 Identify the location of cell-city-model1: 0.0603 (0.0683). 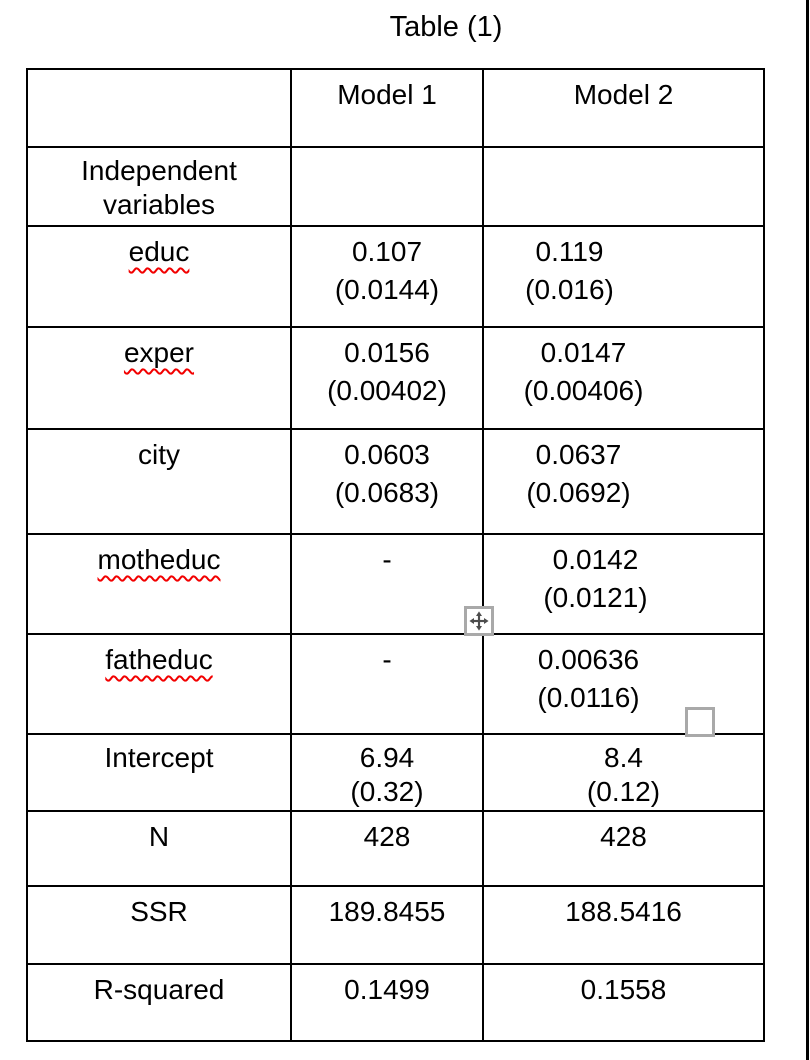
(387, 481).